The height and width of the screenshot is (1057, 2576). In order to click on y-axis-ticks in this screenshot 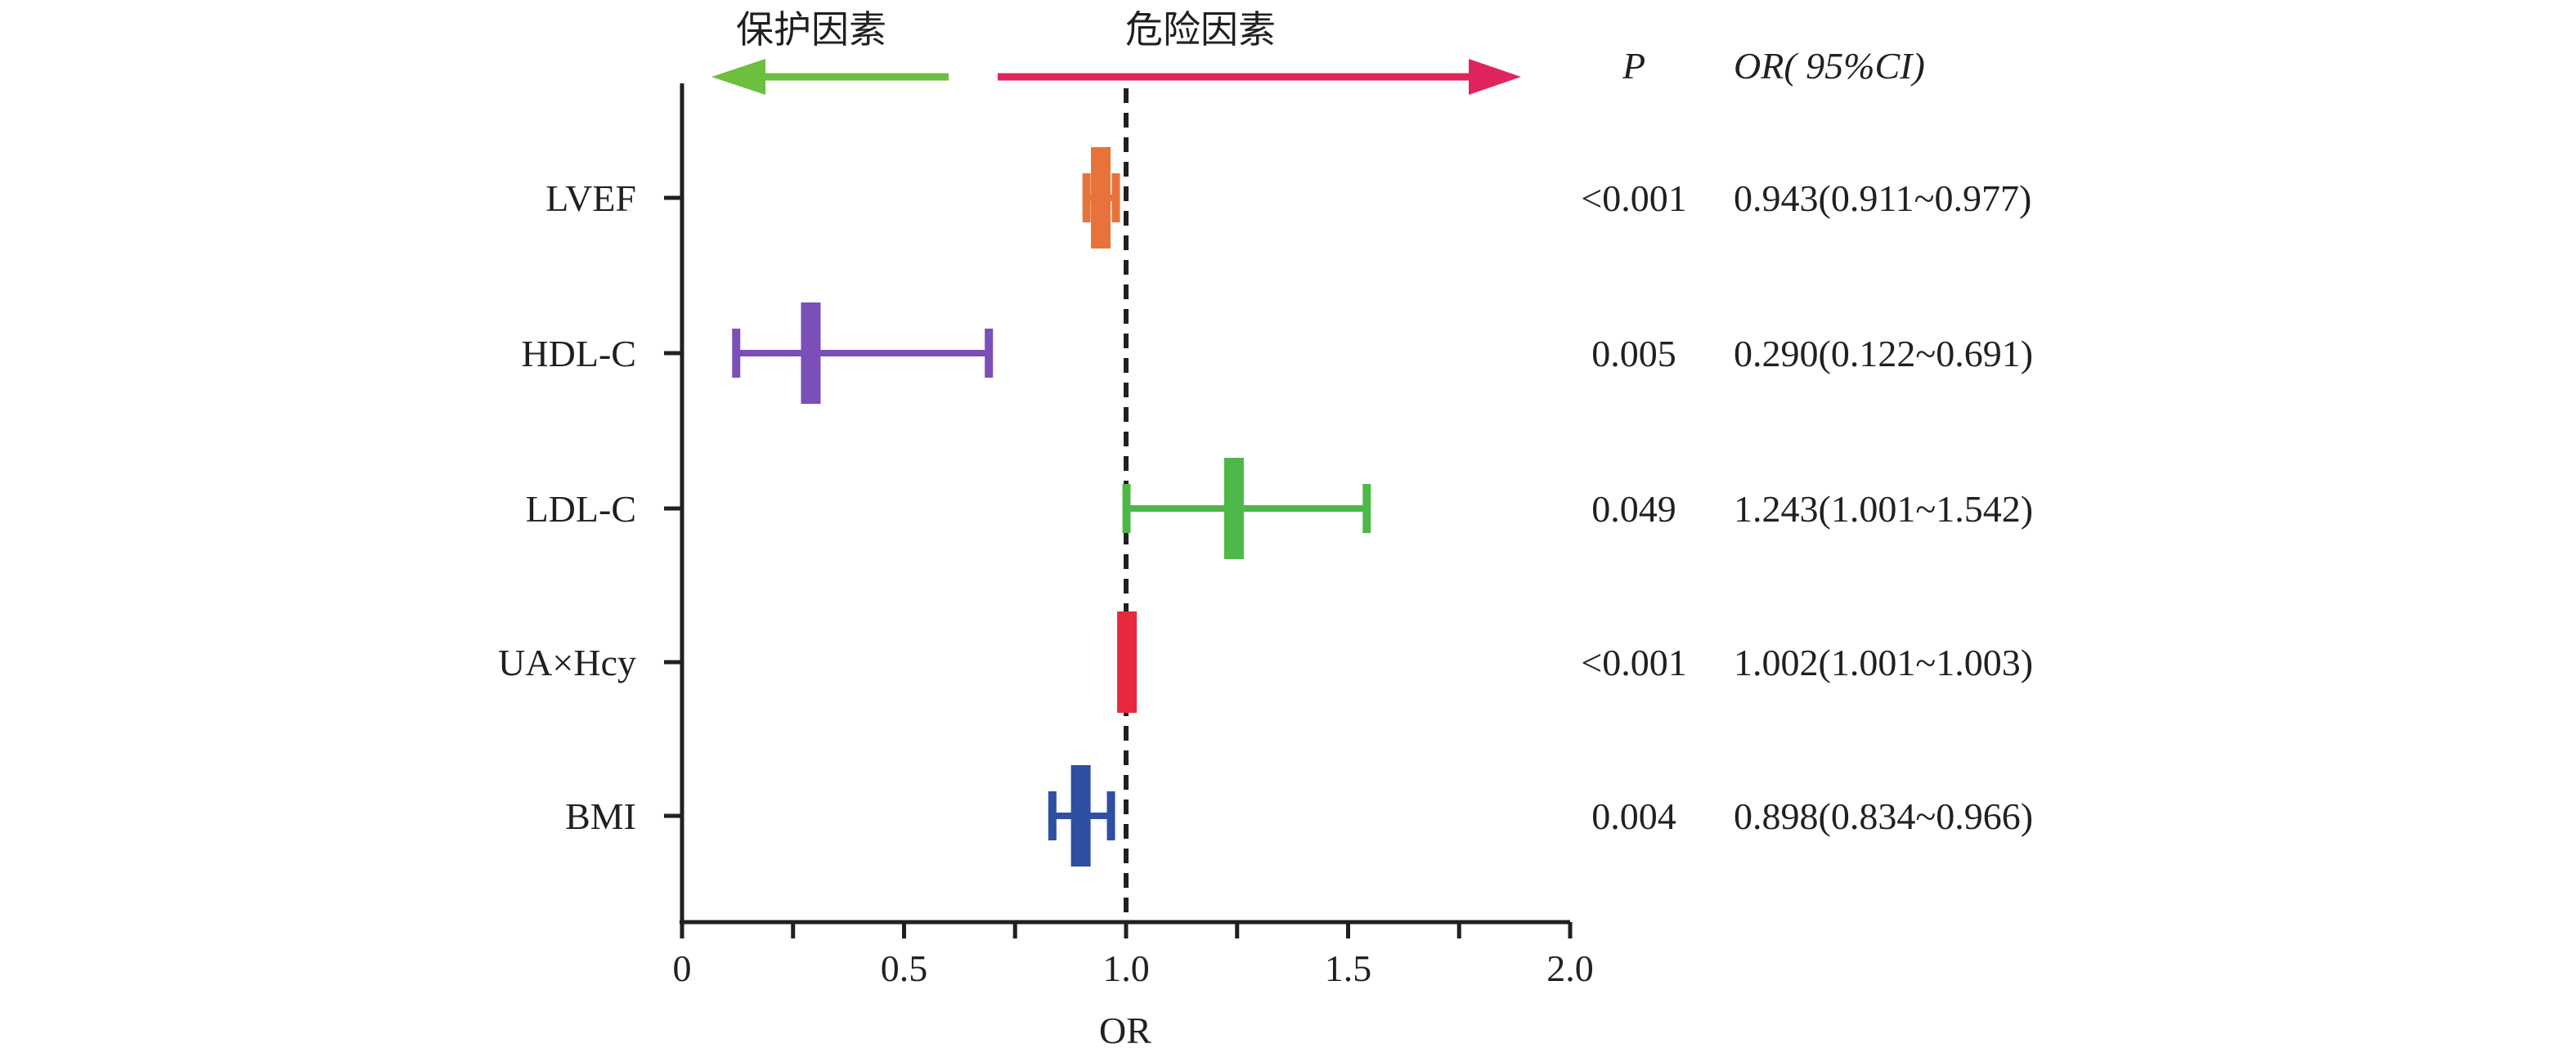, I will do `click(673, 507)`.